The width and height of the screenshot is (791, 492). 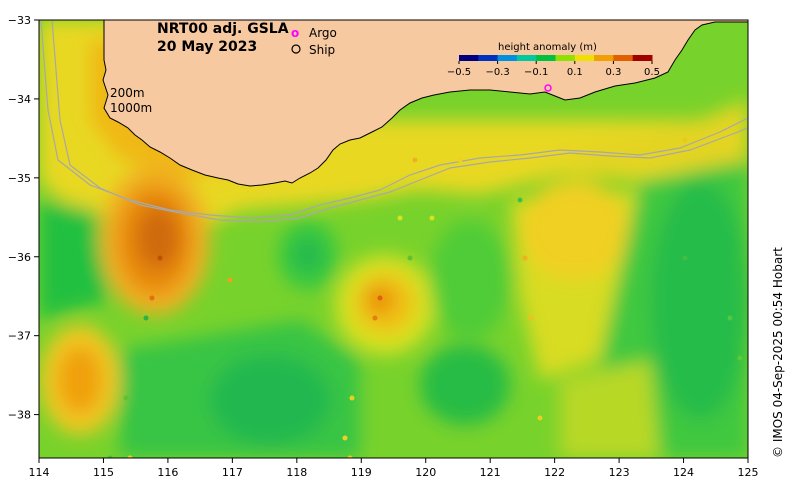 I want to click on colorbar-tick-label: −0.3, so click(x=497, y=72).